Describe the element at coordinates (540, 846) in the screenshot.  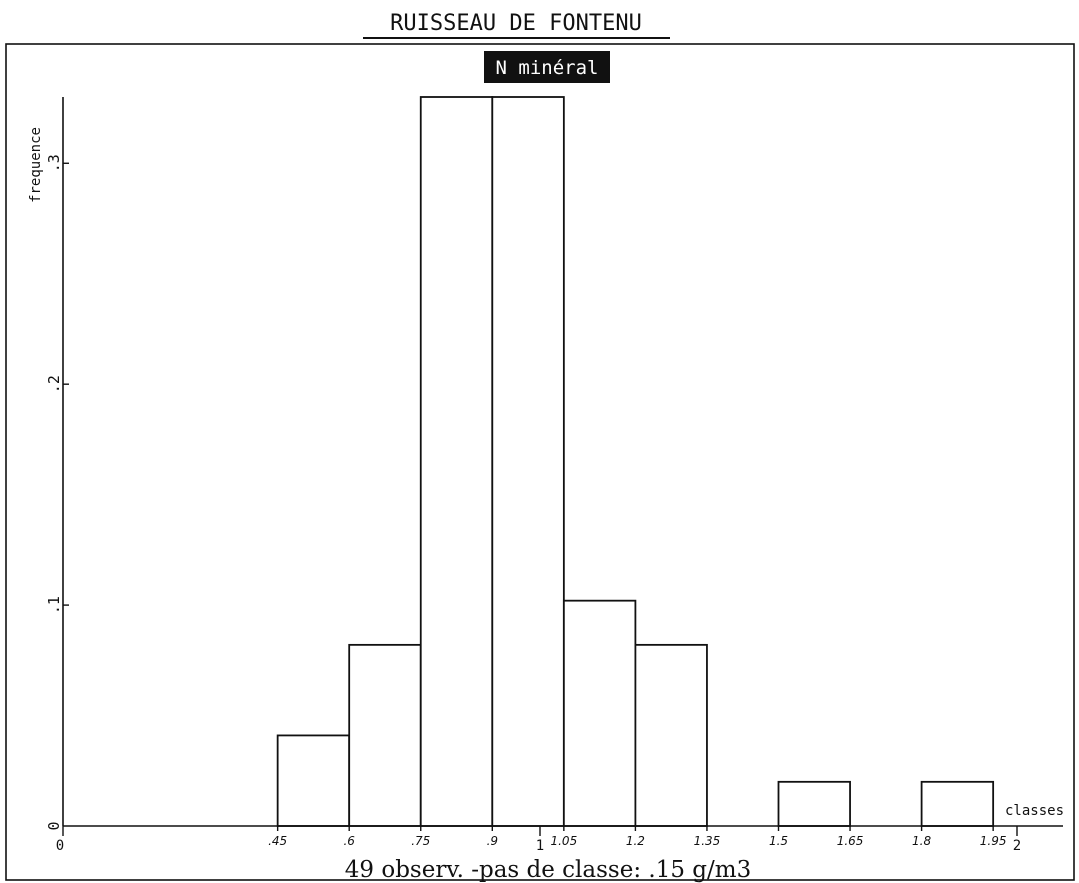
I see `x-major-label-2: 1` at that location.